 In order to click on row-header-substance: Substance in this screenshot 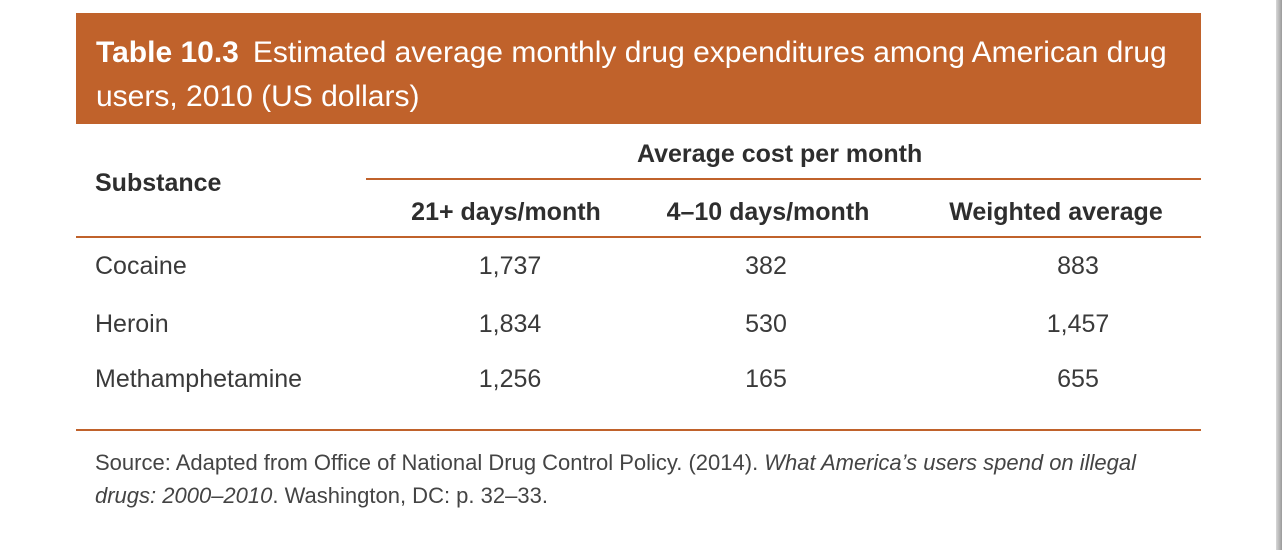, I will do `click(158, 183)`.